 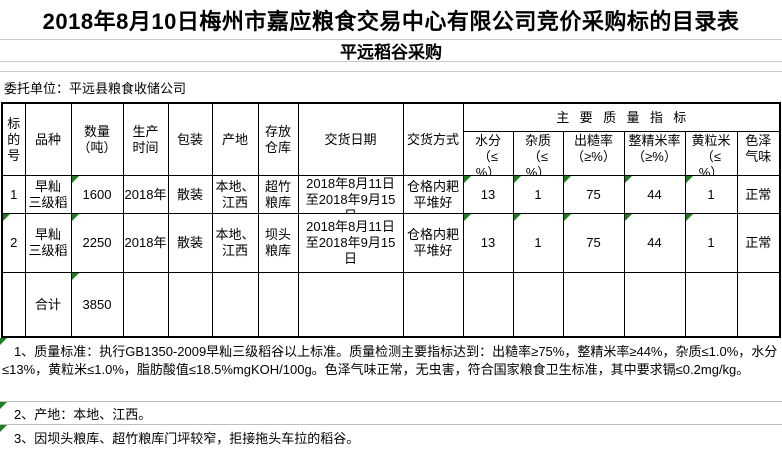 What do you see at coordinates (538, 153) in the screenshot?
I see `header-impurity: 杂质 （≤ %）` at bounding box center [538, 153].